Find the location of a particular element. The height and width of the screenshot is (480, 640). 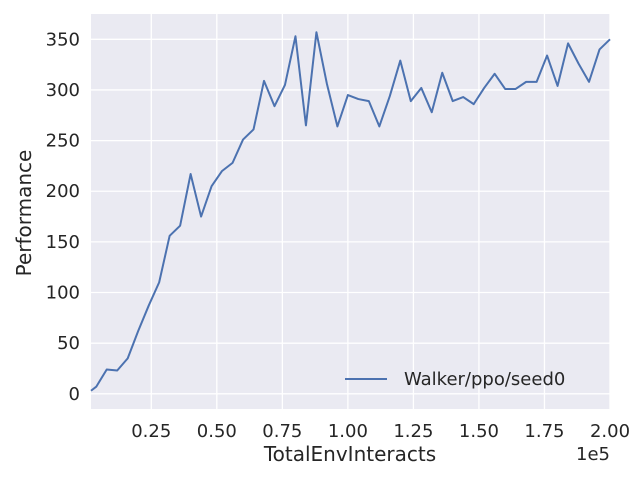

y-tick-labels: 0 50 100 150 200 250 300 350 is located at coordinates (63, 216).